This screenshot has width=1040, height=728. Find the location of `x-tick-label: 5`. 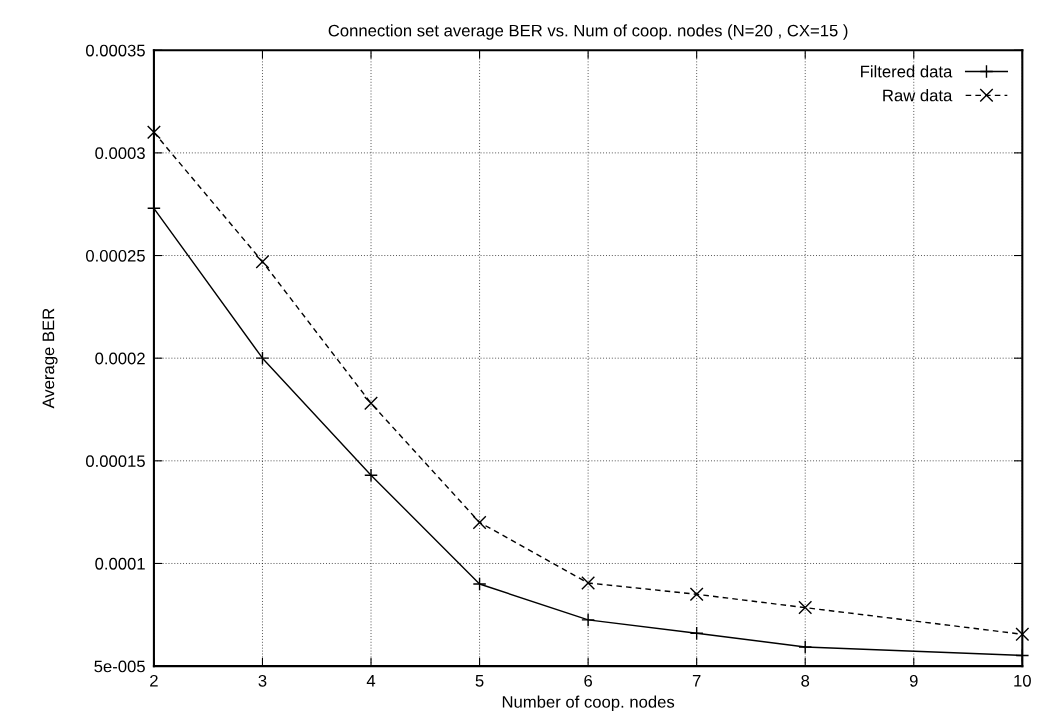

x-tick-label: 5 is located at coordinates (479, 681).